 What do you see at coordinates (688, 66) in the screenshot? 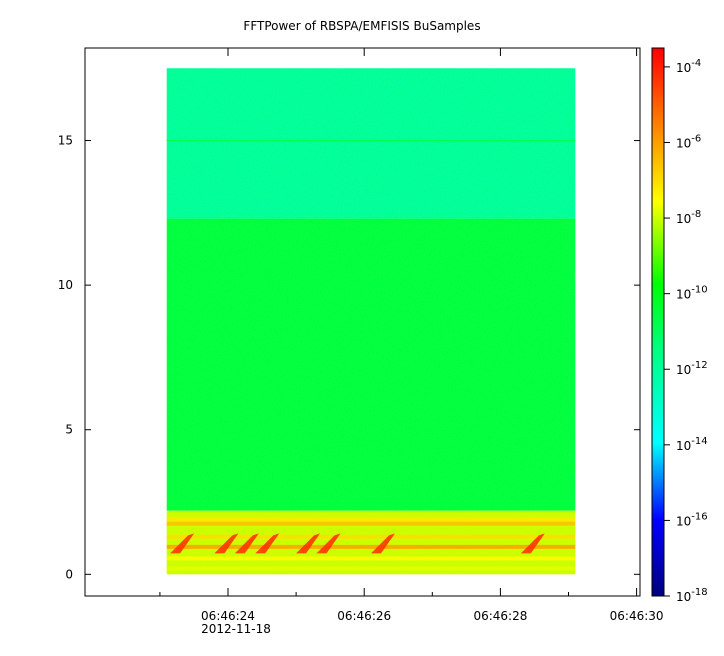
I see `colorbar-tick-label: 10⁻⁴` at bounding box center [688, 66].